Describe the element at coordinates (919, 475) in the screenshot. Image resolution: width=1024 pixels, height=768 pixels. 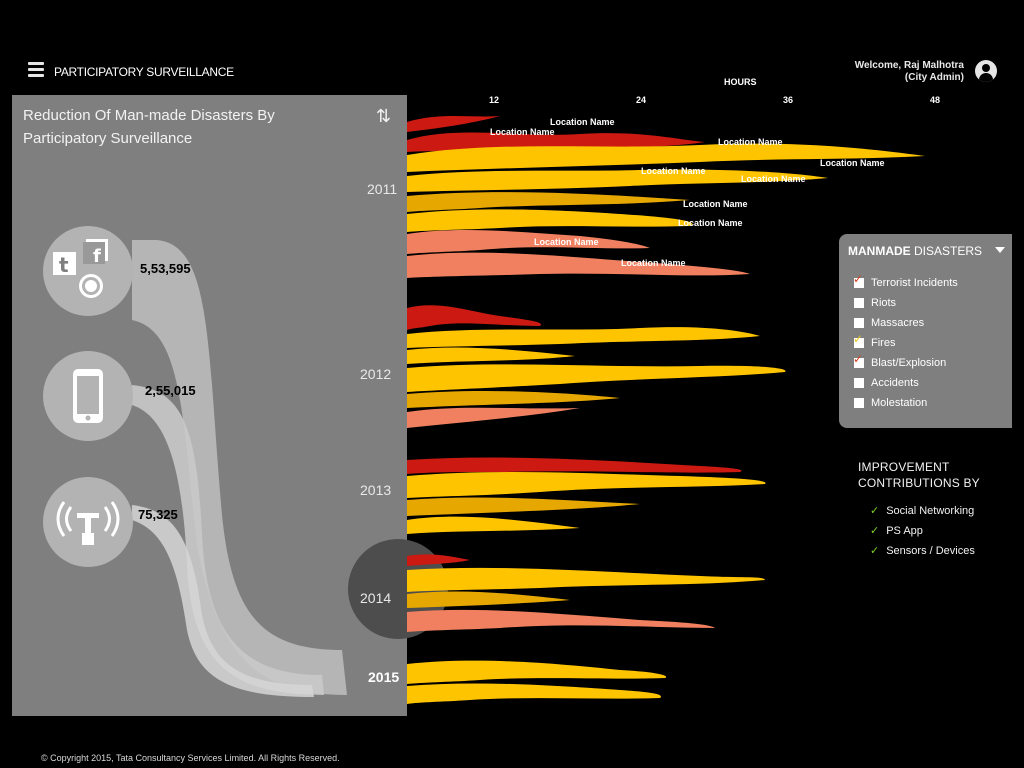
I see `improvement-title: IMPROVEMENT CONTRIBUTIONS BY` at that location.